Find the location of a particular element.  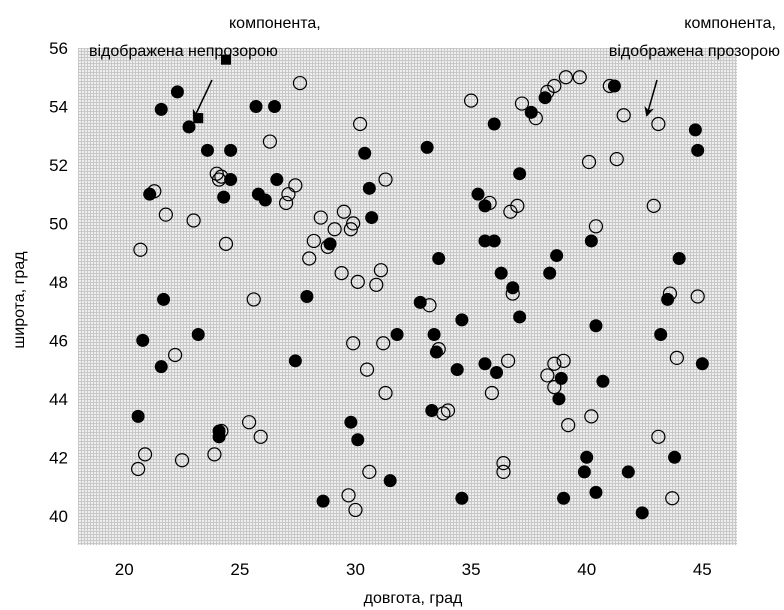

annotation-transparent-line1: компонента, is located at coordinates (730, 23).